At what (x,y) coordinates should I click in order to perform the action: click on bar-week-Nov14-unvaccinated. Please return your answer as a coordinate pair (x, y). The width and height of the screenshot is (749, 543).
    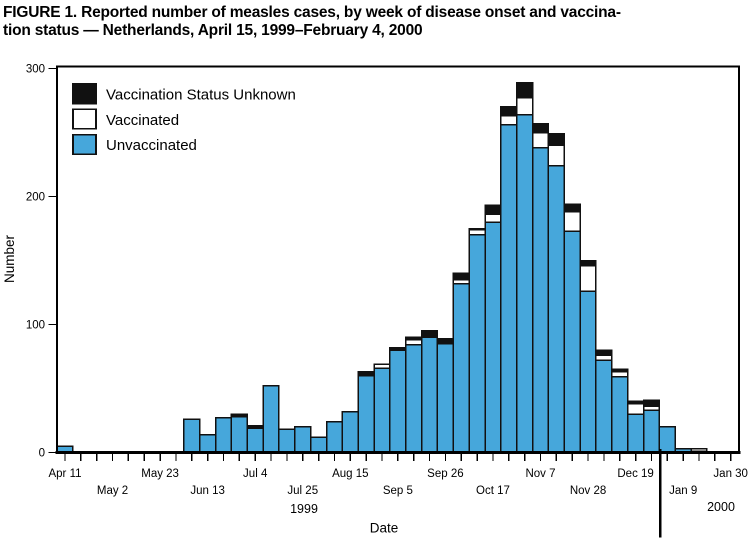
    Looking at the image, I should click on (556, 309).